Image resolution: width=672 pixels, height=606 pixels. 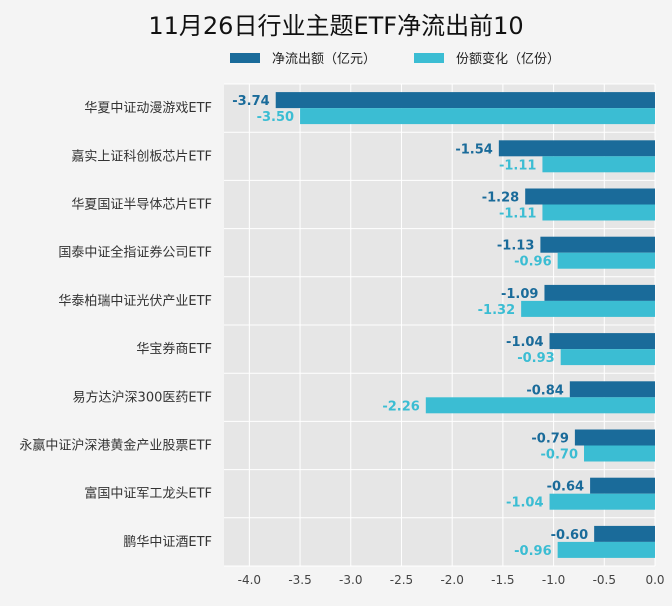 I want to click on data-label-outflow: -1.54, so click(x=473, y=149).